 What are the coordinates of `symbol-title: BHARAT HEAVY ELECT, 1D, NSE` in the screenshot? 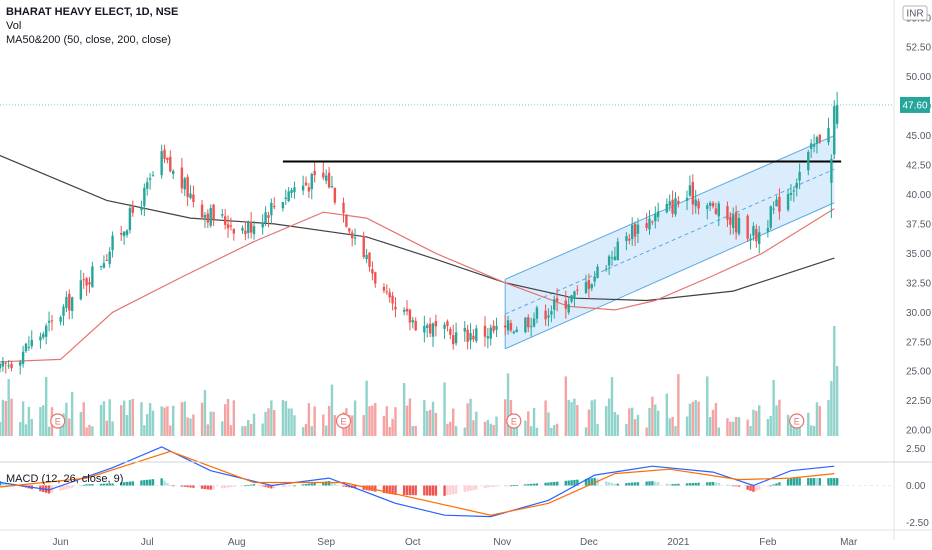 It's located at (92, 12).